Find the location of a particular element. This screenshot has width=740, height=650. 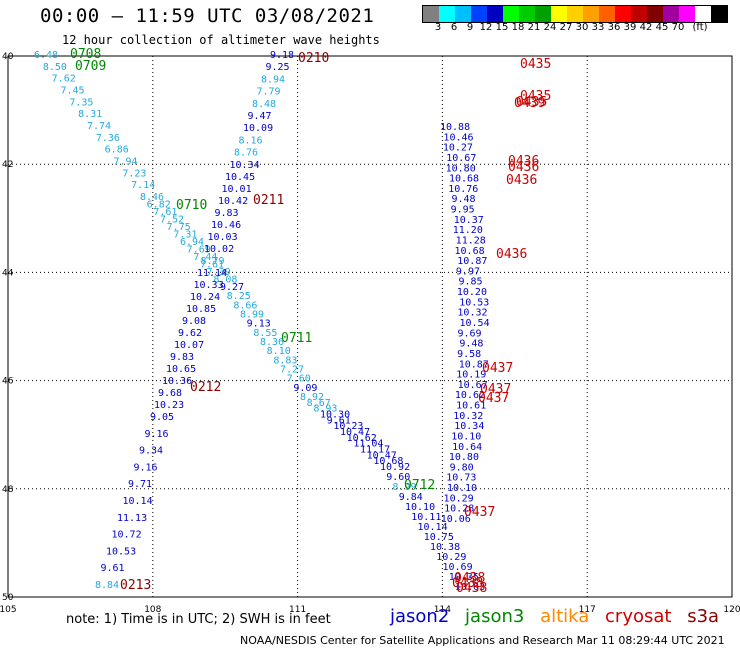

swh-value-label: 10.02 is located at coordinates (219, 249).